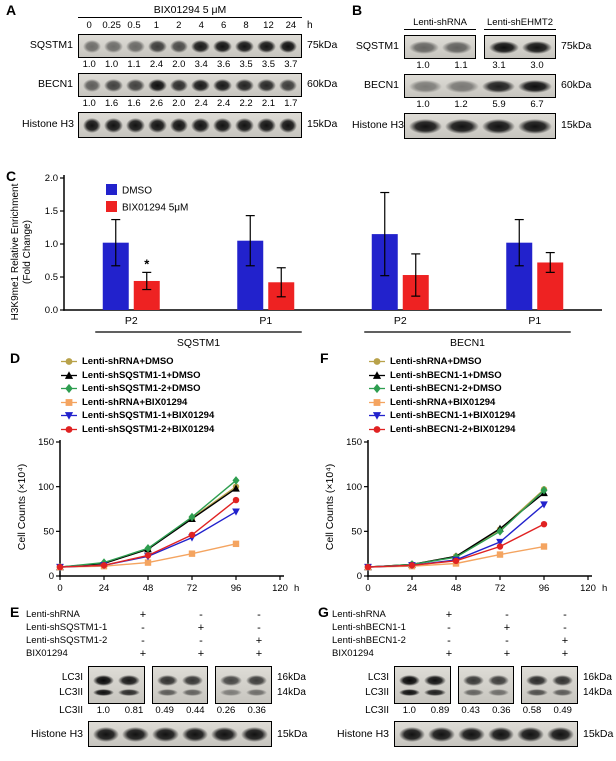 The image size is (616, 761). Describe the element at coordinates (156, 103) in the screenshot. I see `quant-value: 2.6` at that location.